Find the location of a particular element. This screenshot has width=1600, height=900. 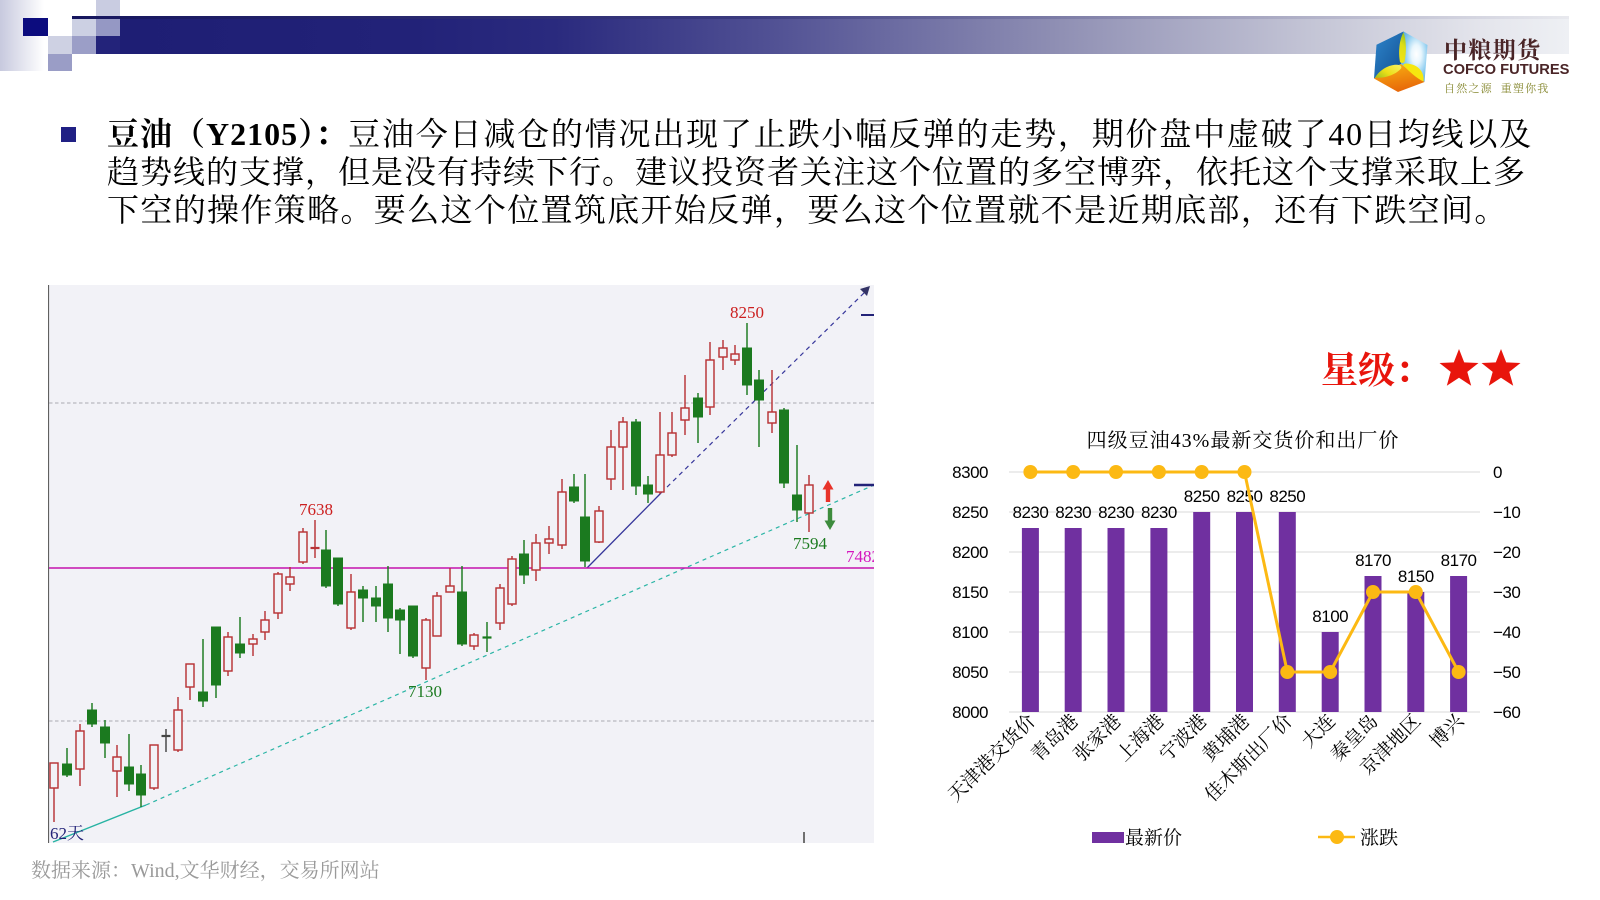

svg-text: 7482 is located at coordinates (860, 556).